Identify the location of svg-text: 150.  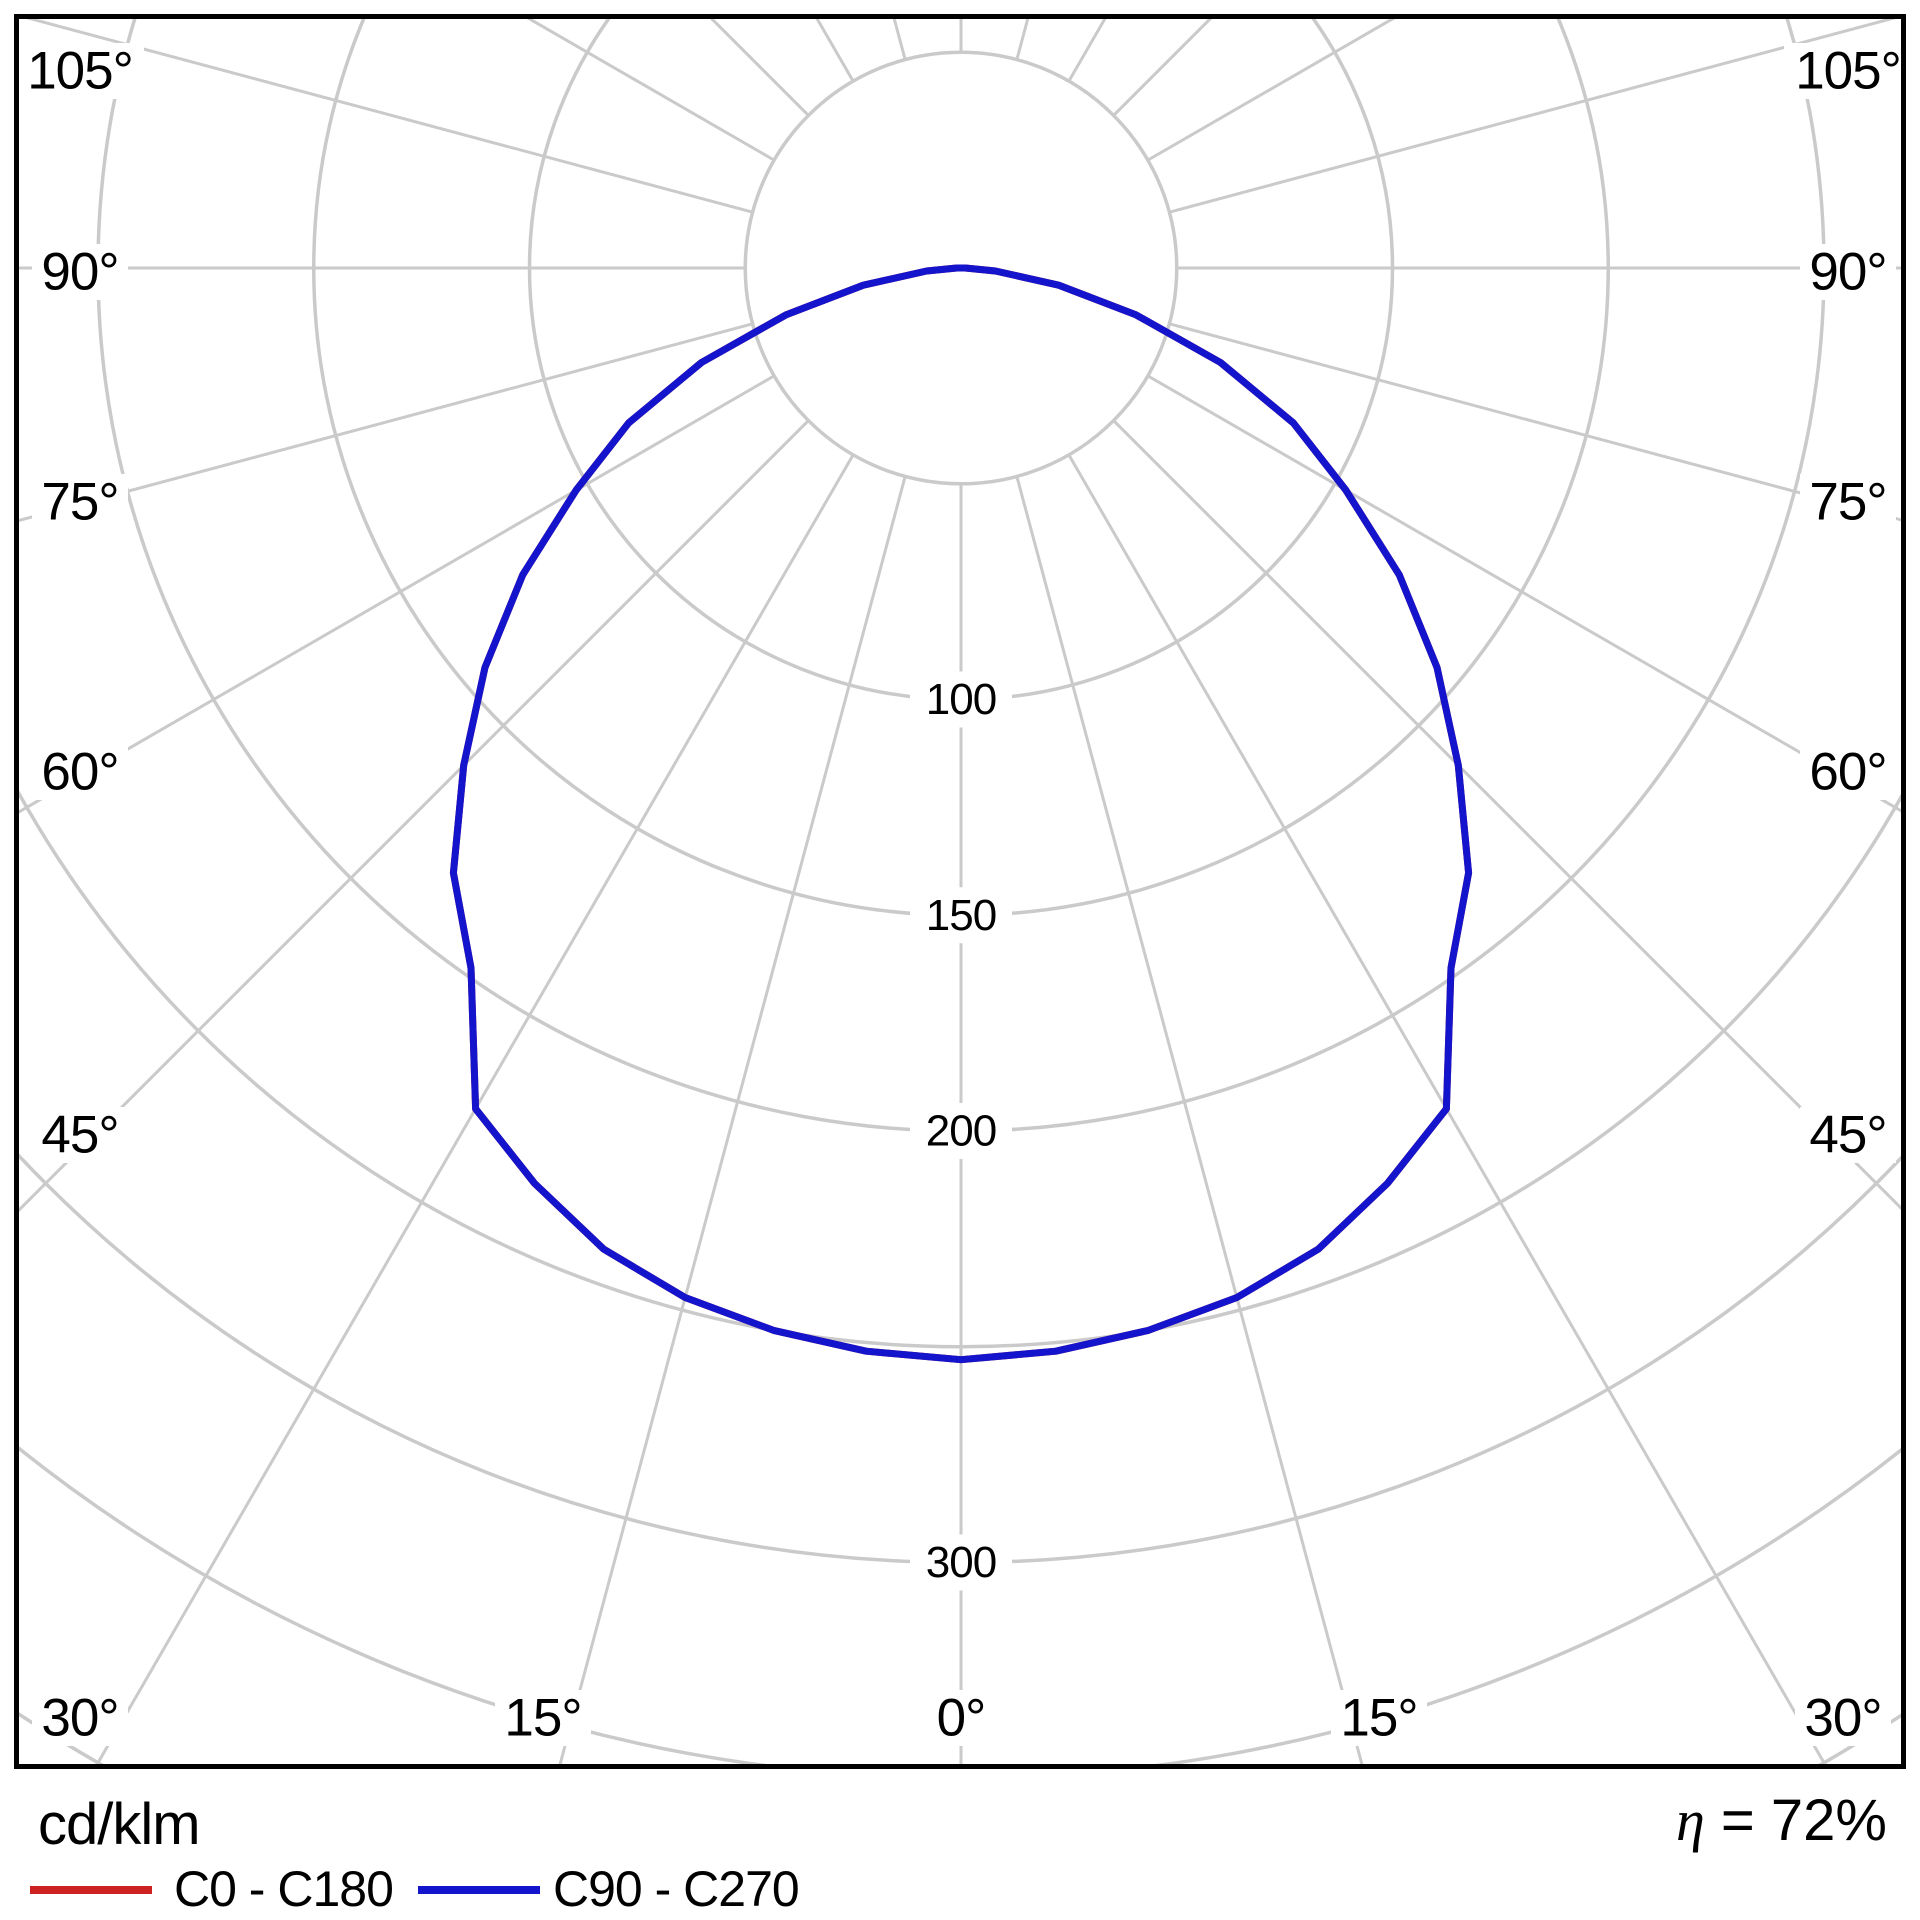
(961, 915).